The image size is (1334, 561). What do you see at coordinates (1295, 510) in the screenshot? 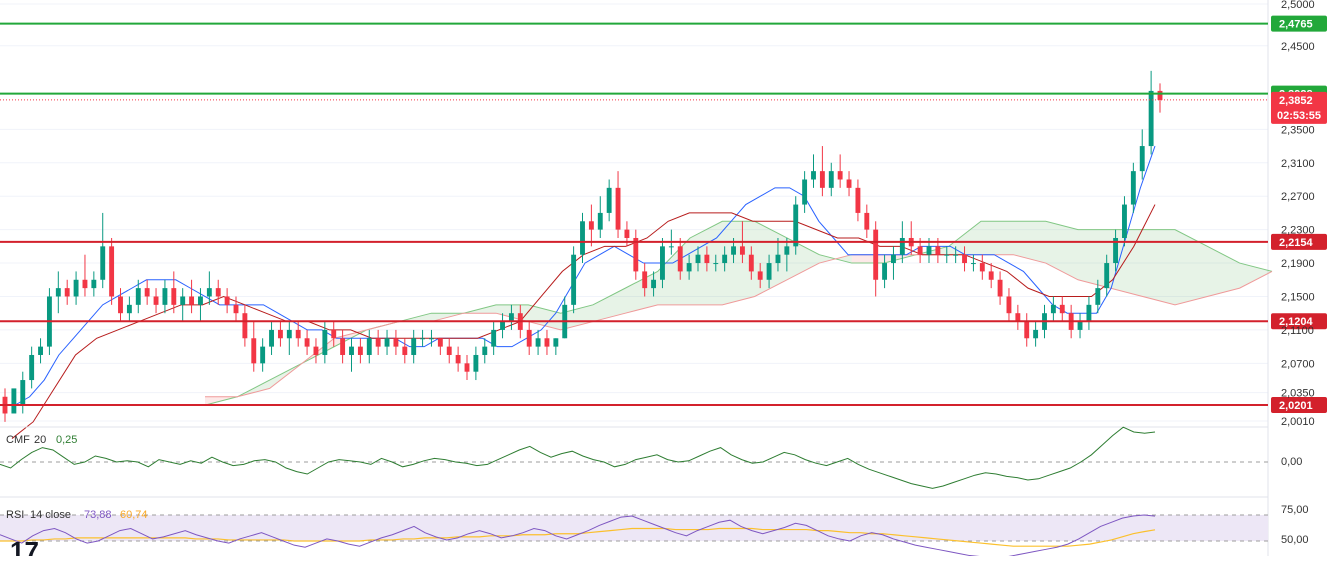
I see `rsi-tick-75: 75,00` at bounding box center [1295, 510].